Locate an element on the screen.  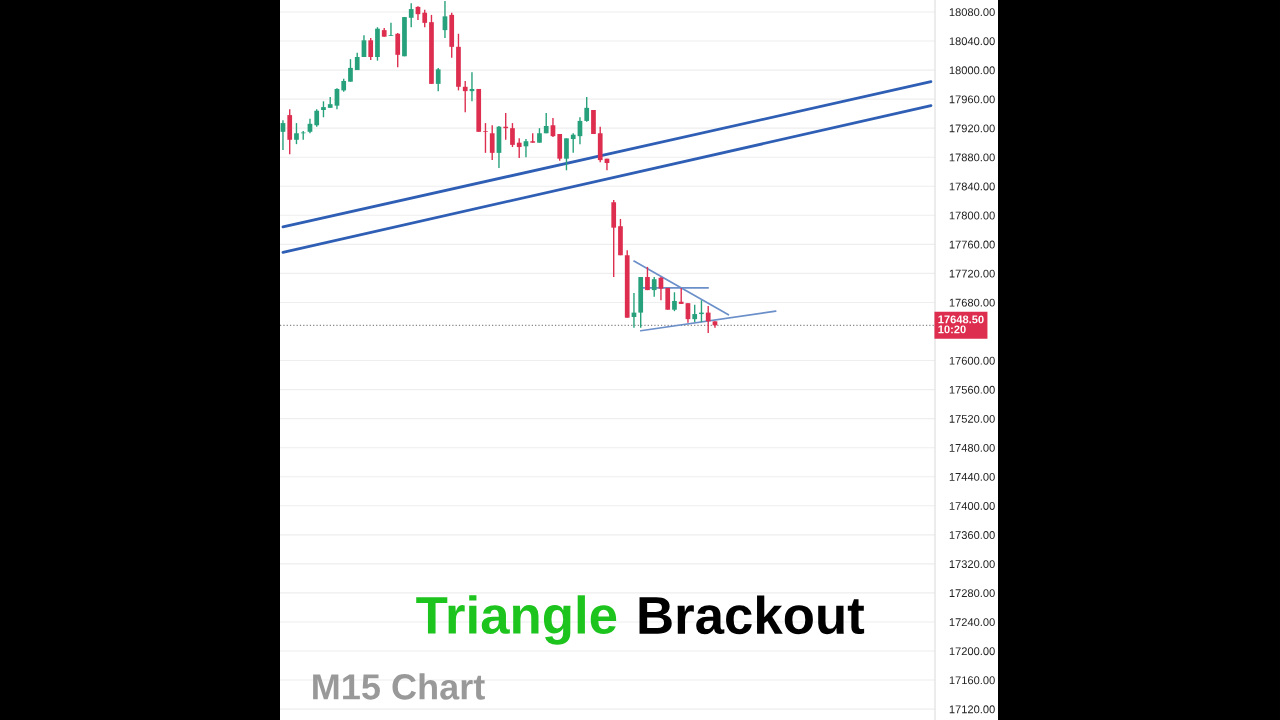
ref-line-label: 17648.50 10:20 is located at coordinates (961, 324).